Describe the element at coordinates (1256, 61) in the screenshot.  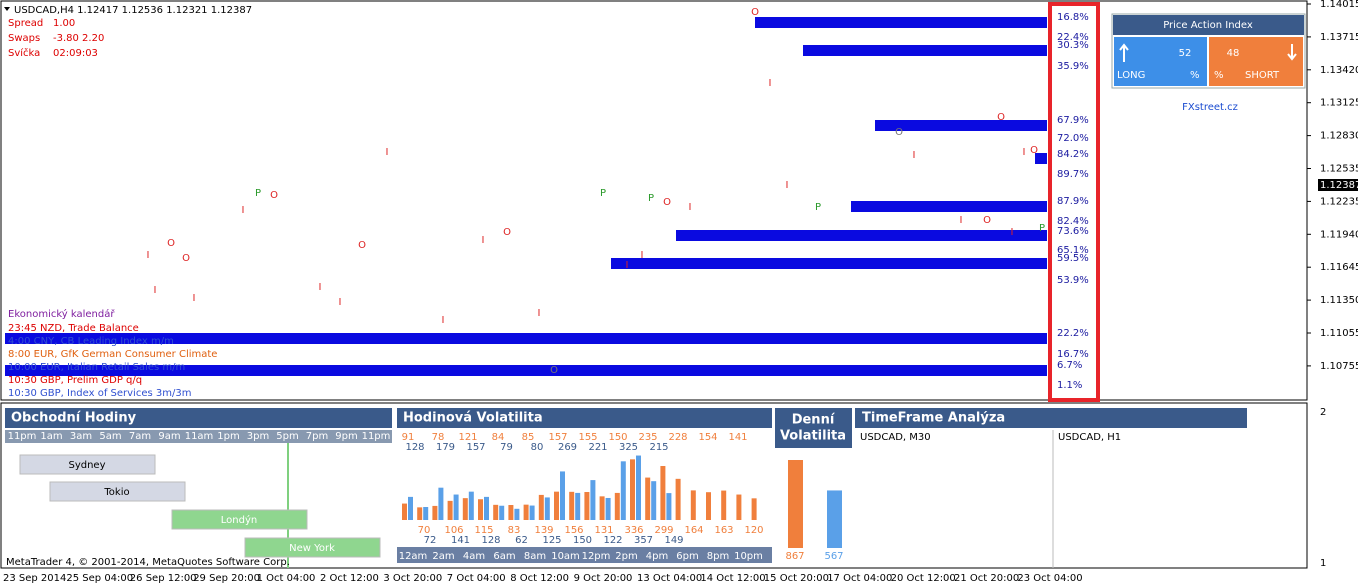
I see `pai-short` at that location.